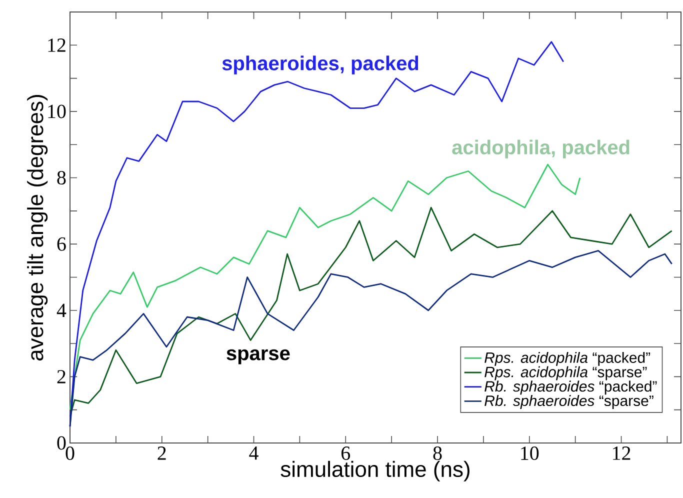 The image size is (683, 498). Describe the element at coordinates (437, 453) in the screenshot. I see `x-tick-label: 8` at that location.